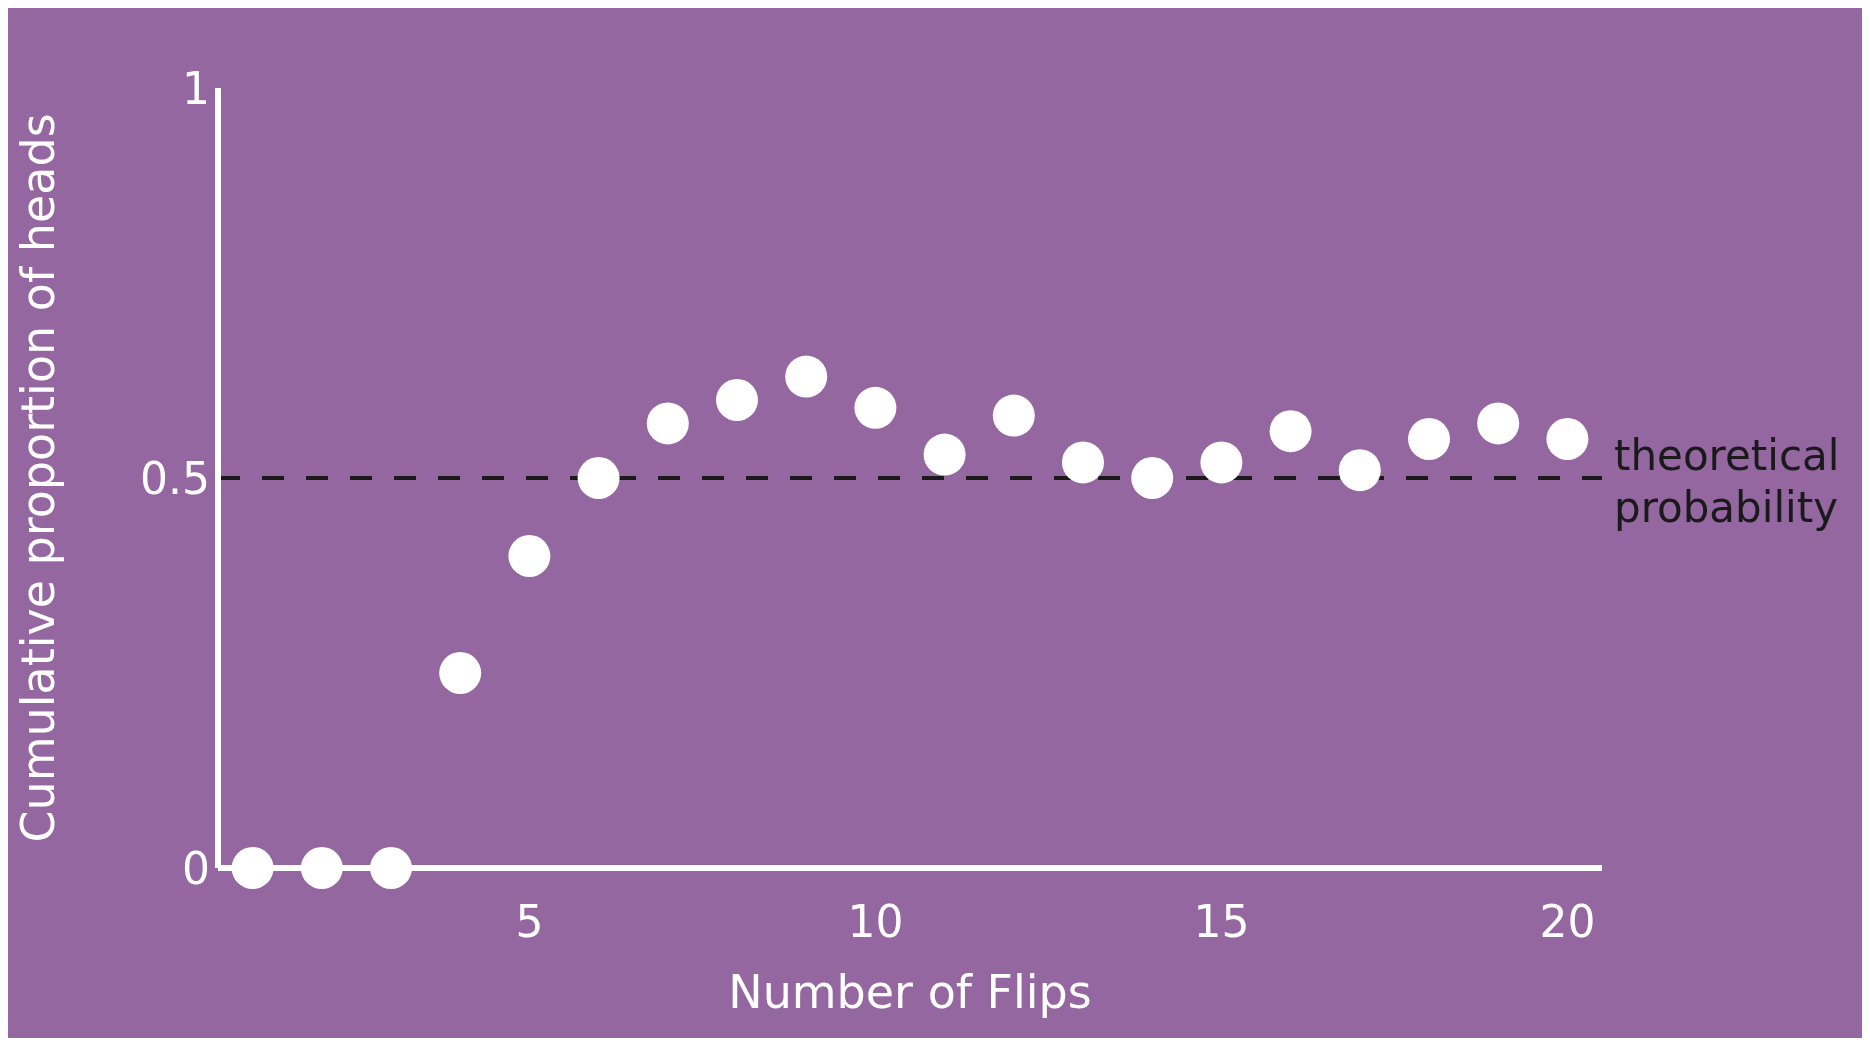 Image resolution: width=1870 pixels, height=1046 pixels. Describe the element at coordinates (38, 478) in the screenshot. I see `y-axis-title: Cumulative proportion of heads` at that location.